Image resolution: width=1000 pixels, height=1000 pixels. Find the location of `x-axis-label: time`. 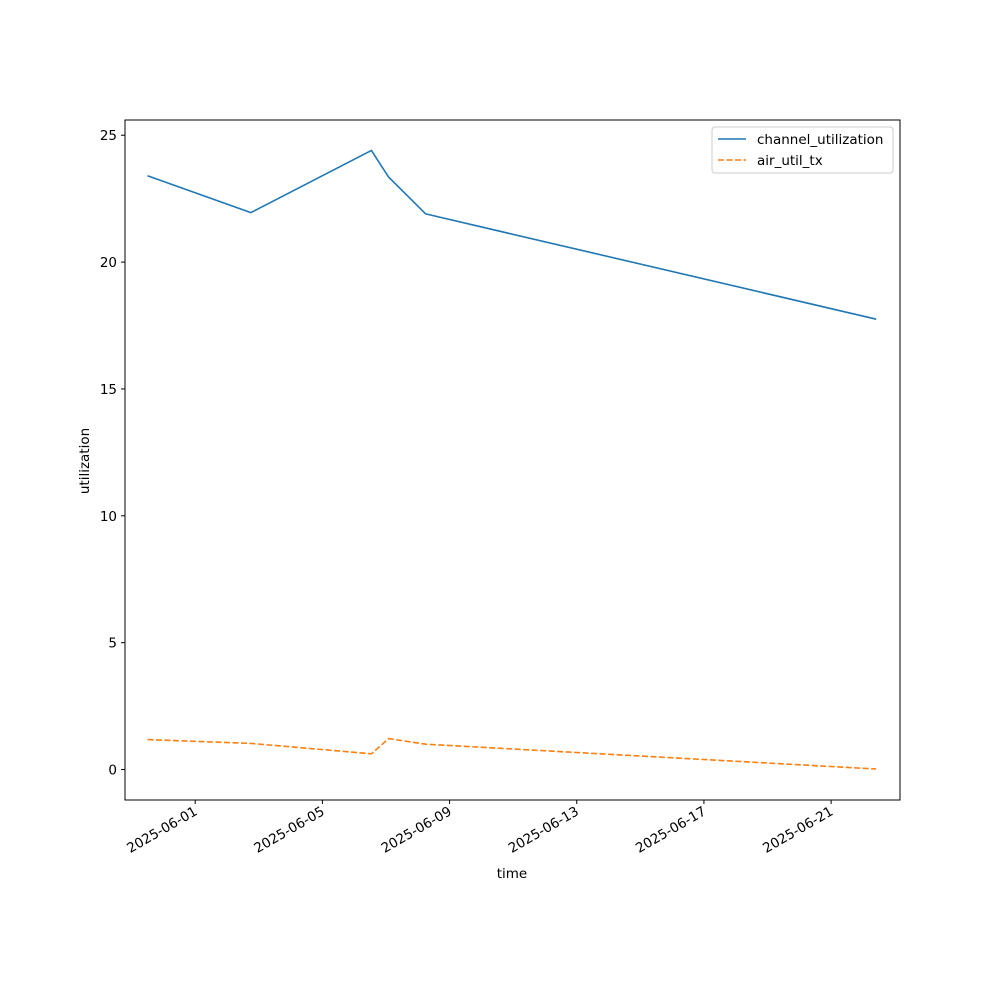

x-axis-label: time is located at coordinates (512, 874).